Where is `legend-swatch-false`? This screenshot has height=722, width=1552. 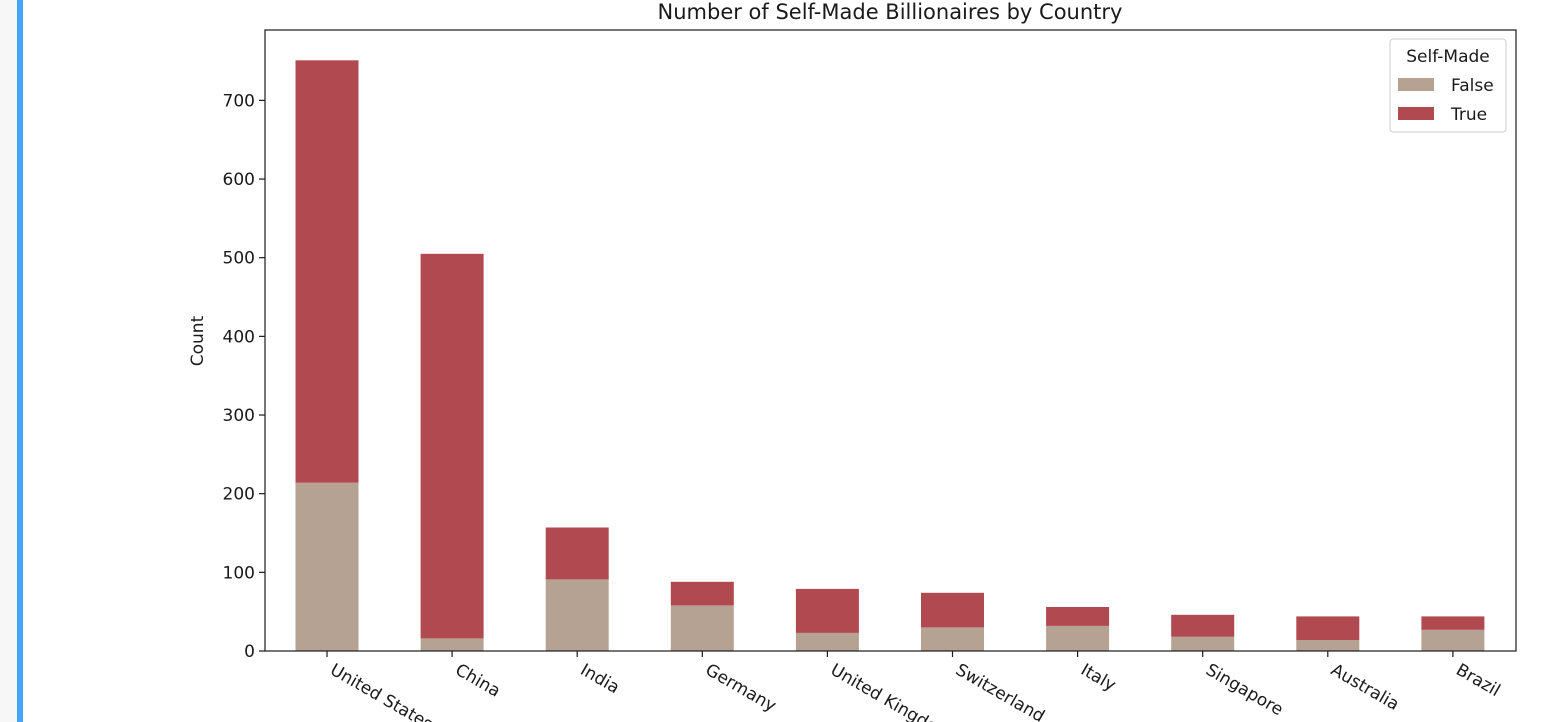
legend-swatch-false is located at coordinates (1416, 84).